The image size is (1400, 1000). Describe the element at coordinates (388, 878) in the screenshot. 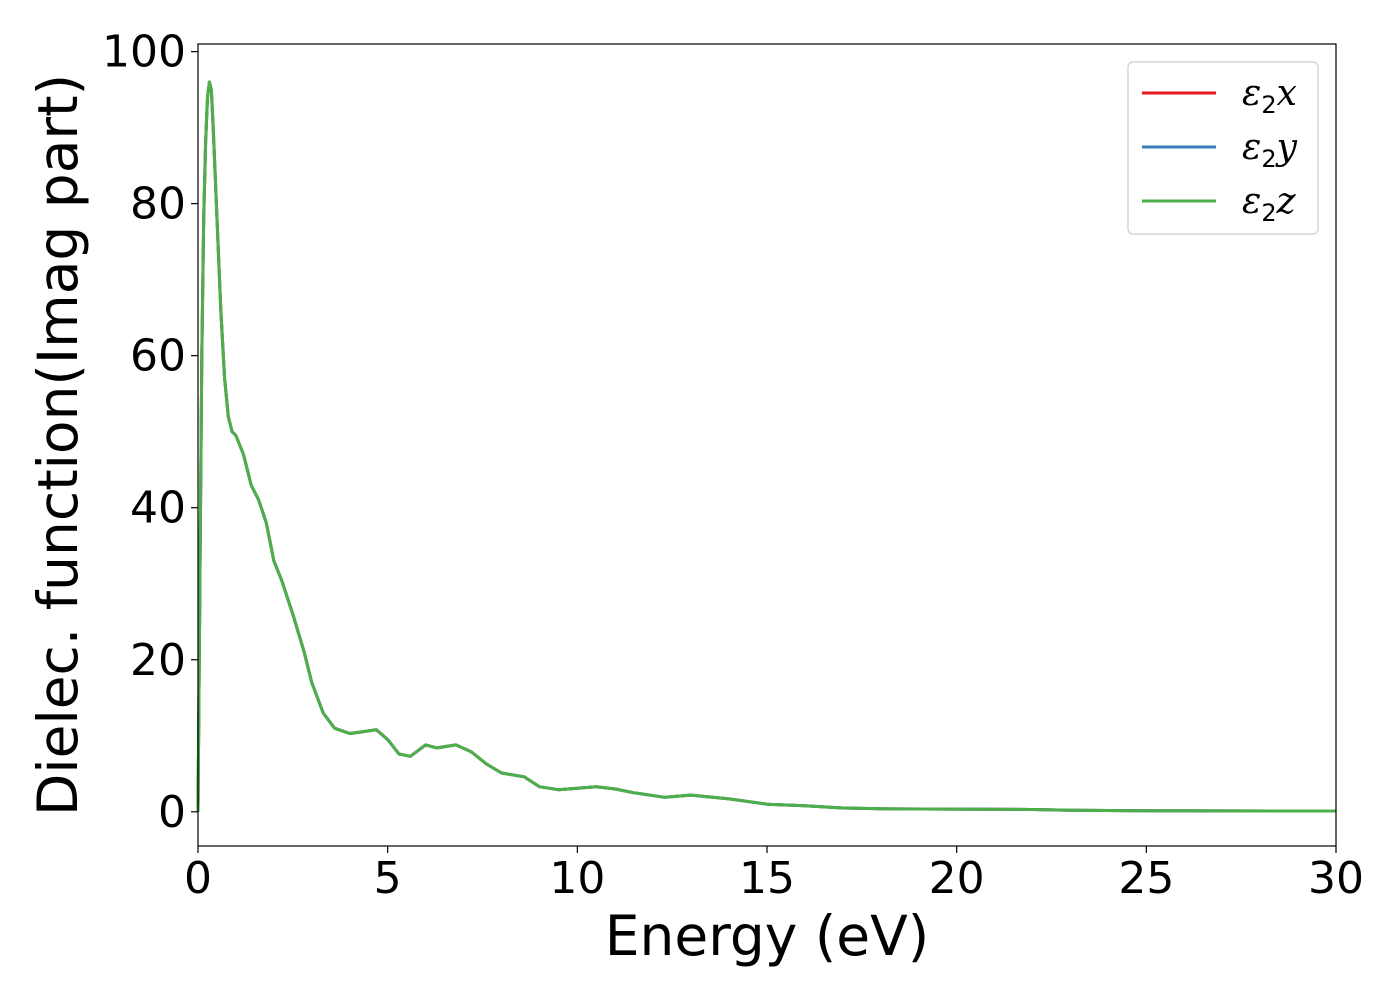

I see `x-tick-label: 5` at that location.